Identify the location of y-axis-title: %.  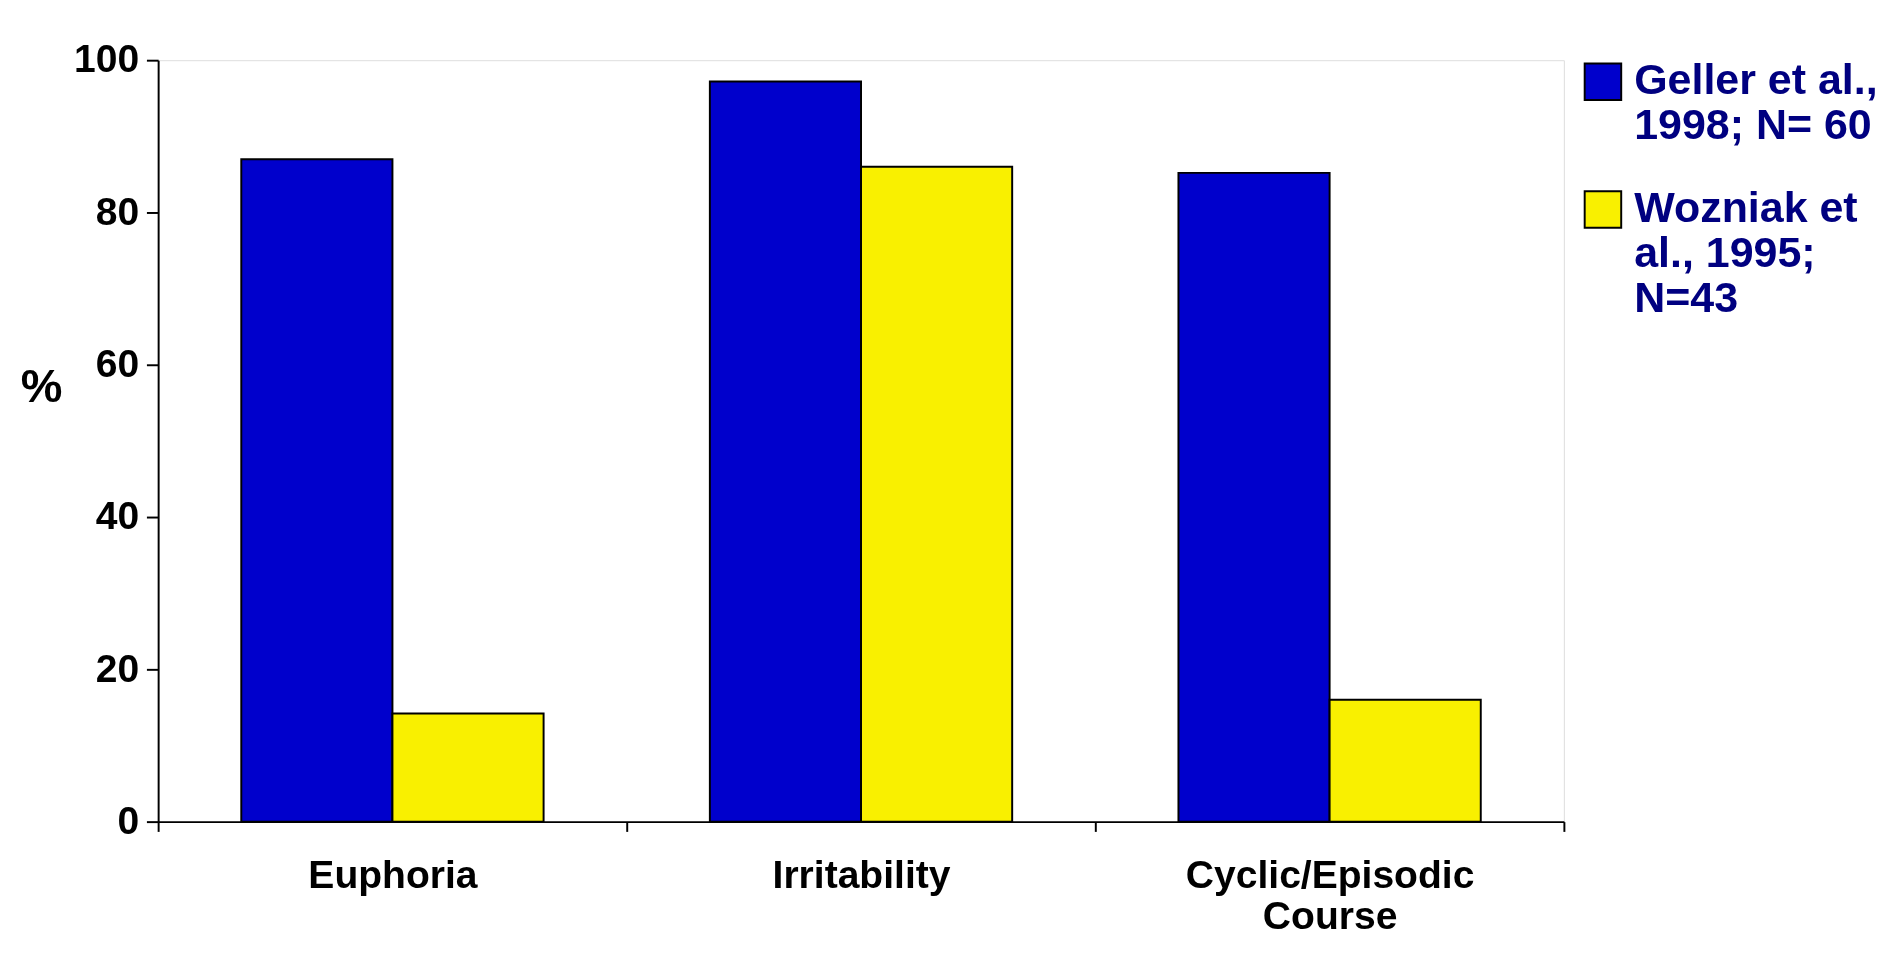
(41, 386).